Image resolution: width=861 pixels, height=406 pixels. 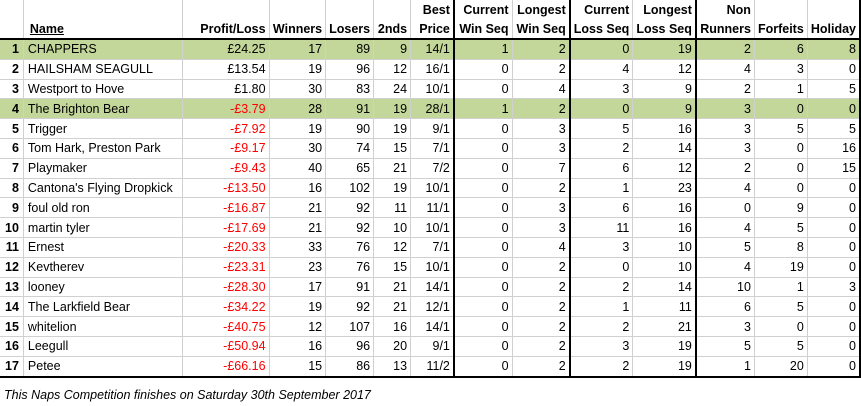 What do you see at coordinates (724, 287) in the screenshot?
I see `cell-non-runners: 10` at bounding box center [724, 287].